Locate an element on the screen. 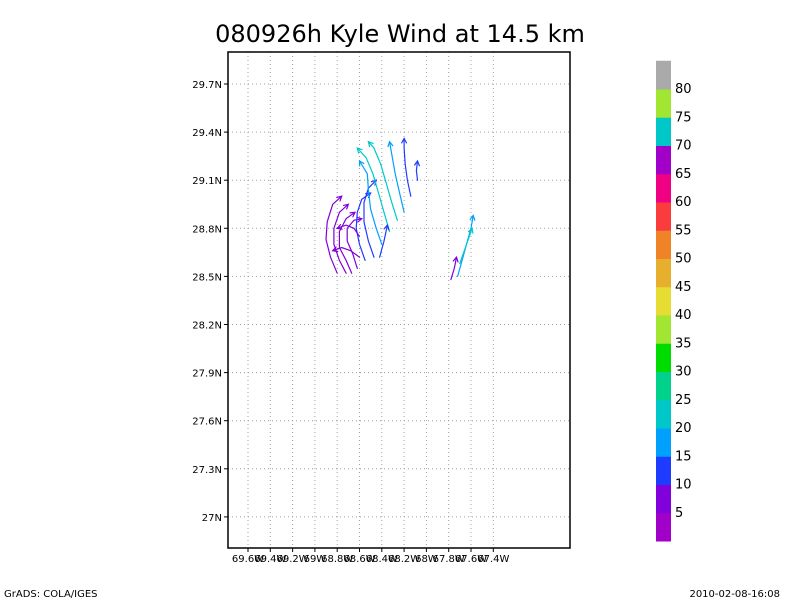  colorbar-label: 50 is located at coordinates (683, 259).